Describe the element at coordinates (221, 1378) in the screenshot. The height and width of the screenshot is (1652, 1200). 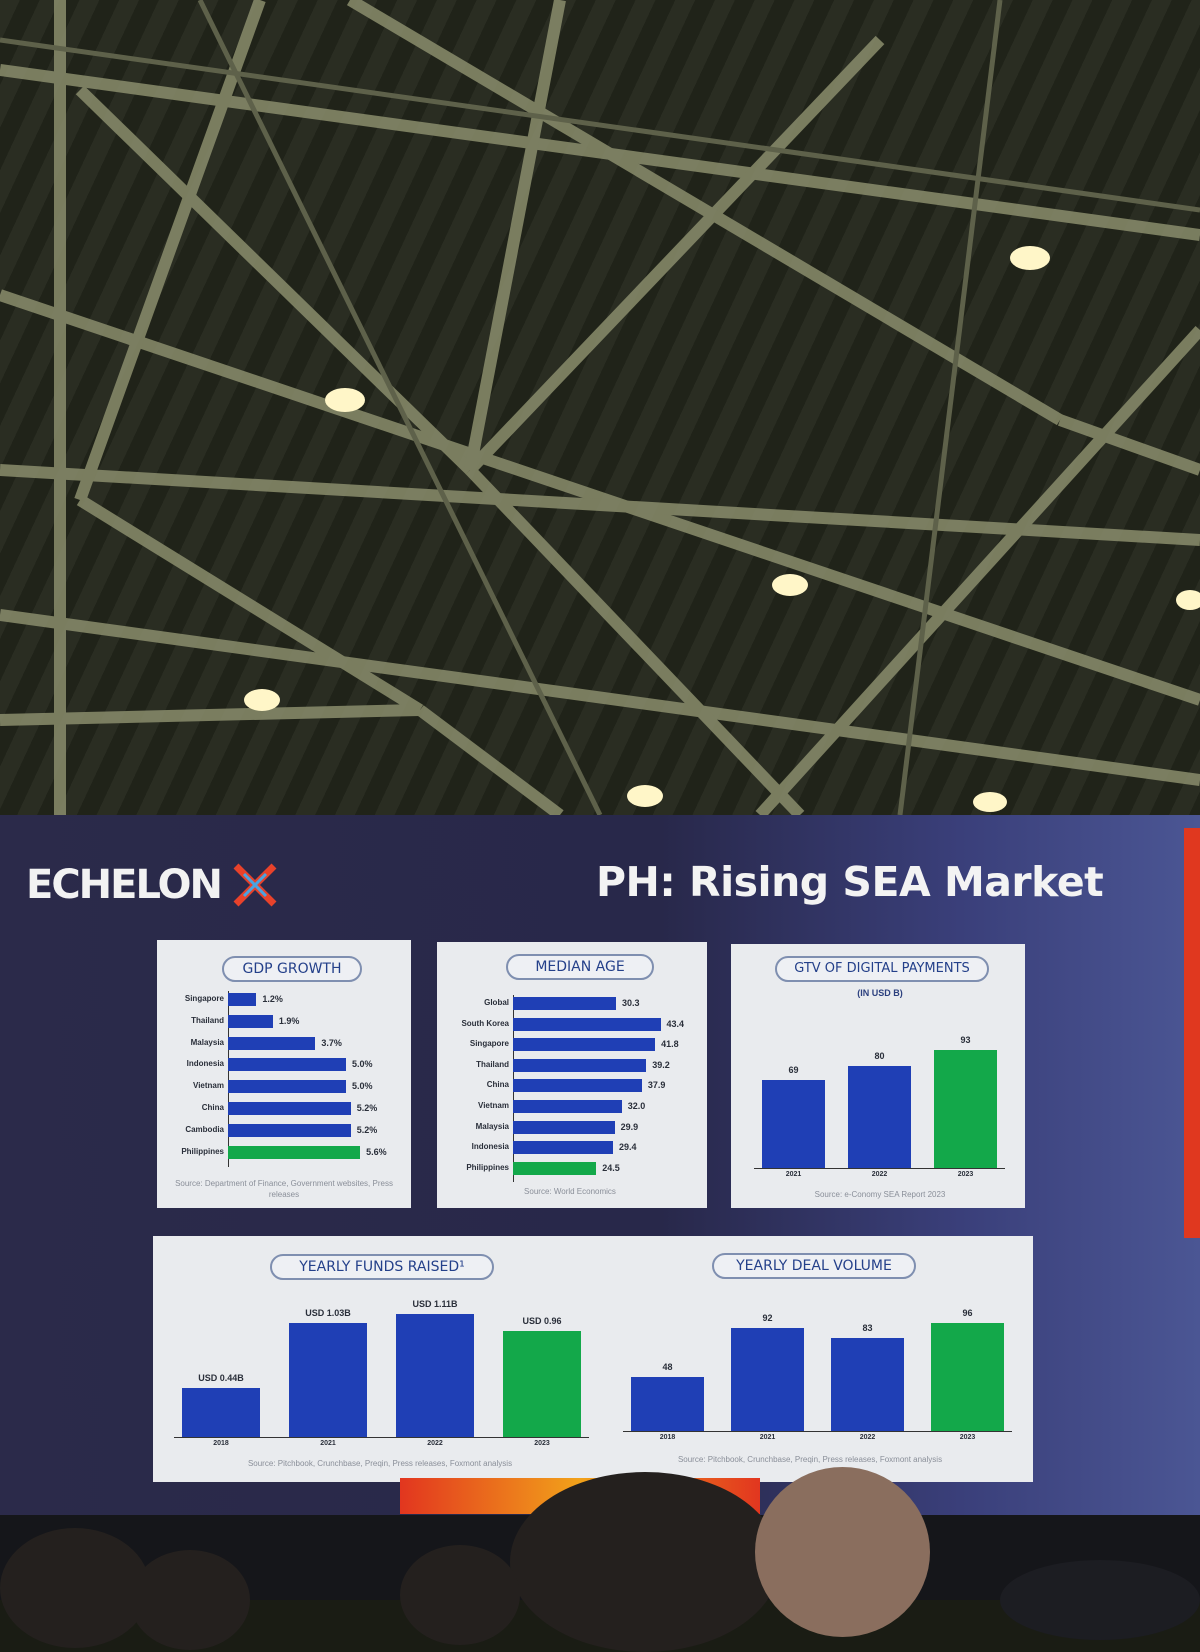
I see `value-label: USD 0.44B` at that location.